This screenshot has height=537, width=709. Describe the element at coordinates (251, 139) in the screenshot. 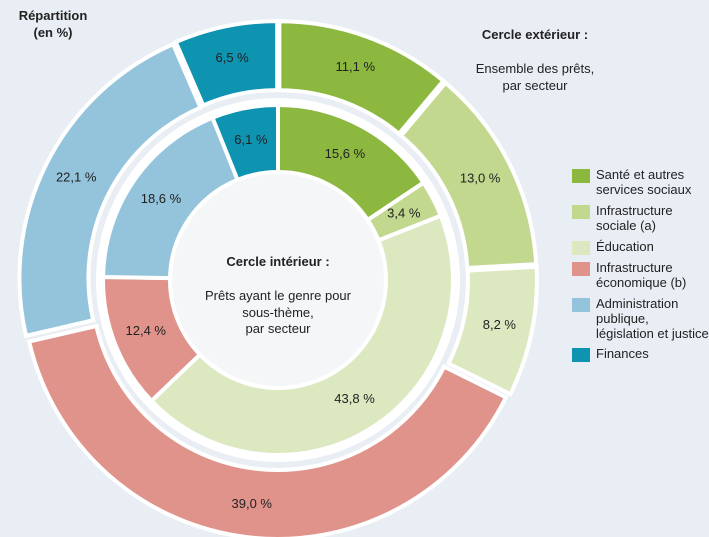

I see `value-label: 6,1 %` at that location.